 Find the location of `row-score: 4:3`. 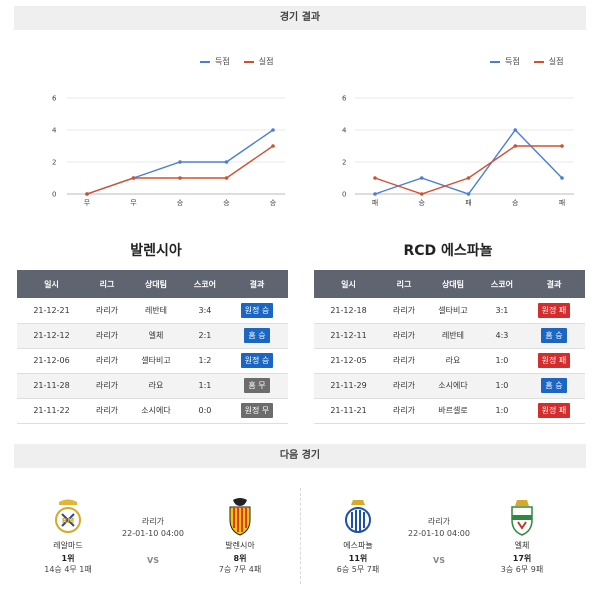

row-score: 4:3 is located at coordinates (501, 336).